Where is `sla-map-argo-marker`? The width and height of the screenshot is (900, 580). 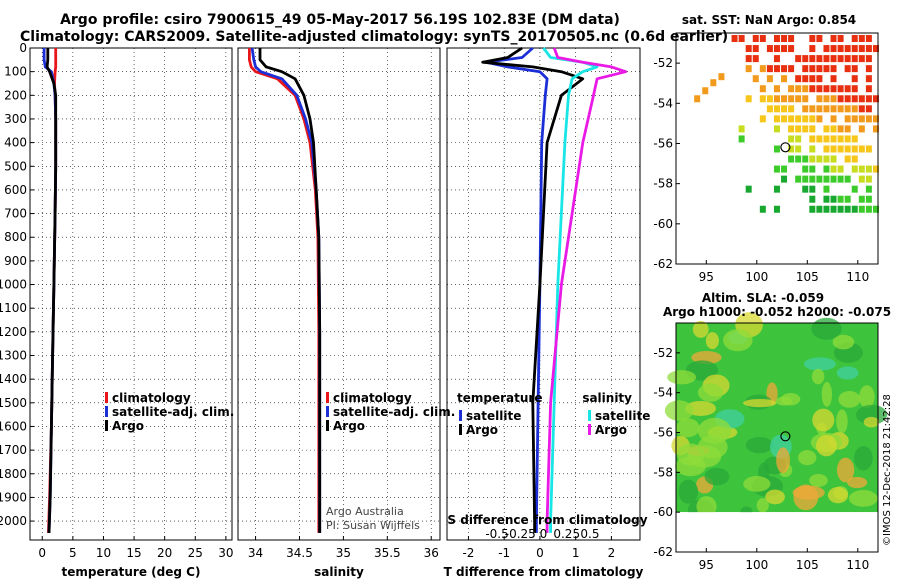 sla-map-argo-marker is located at coordinates (785, 436).